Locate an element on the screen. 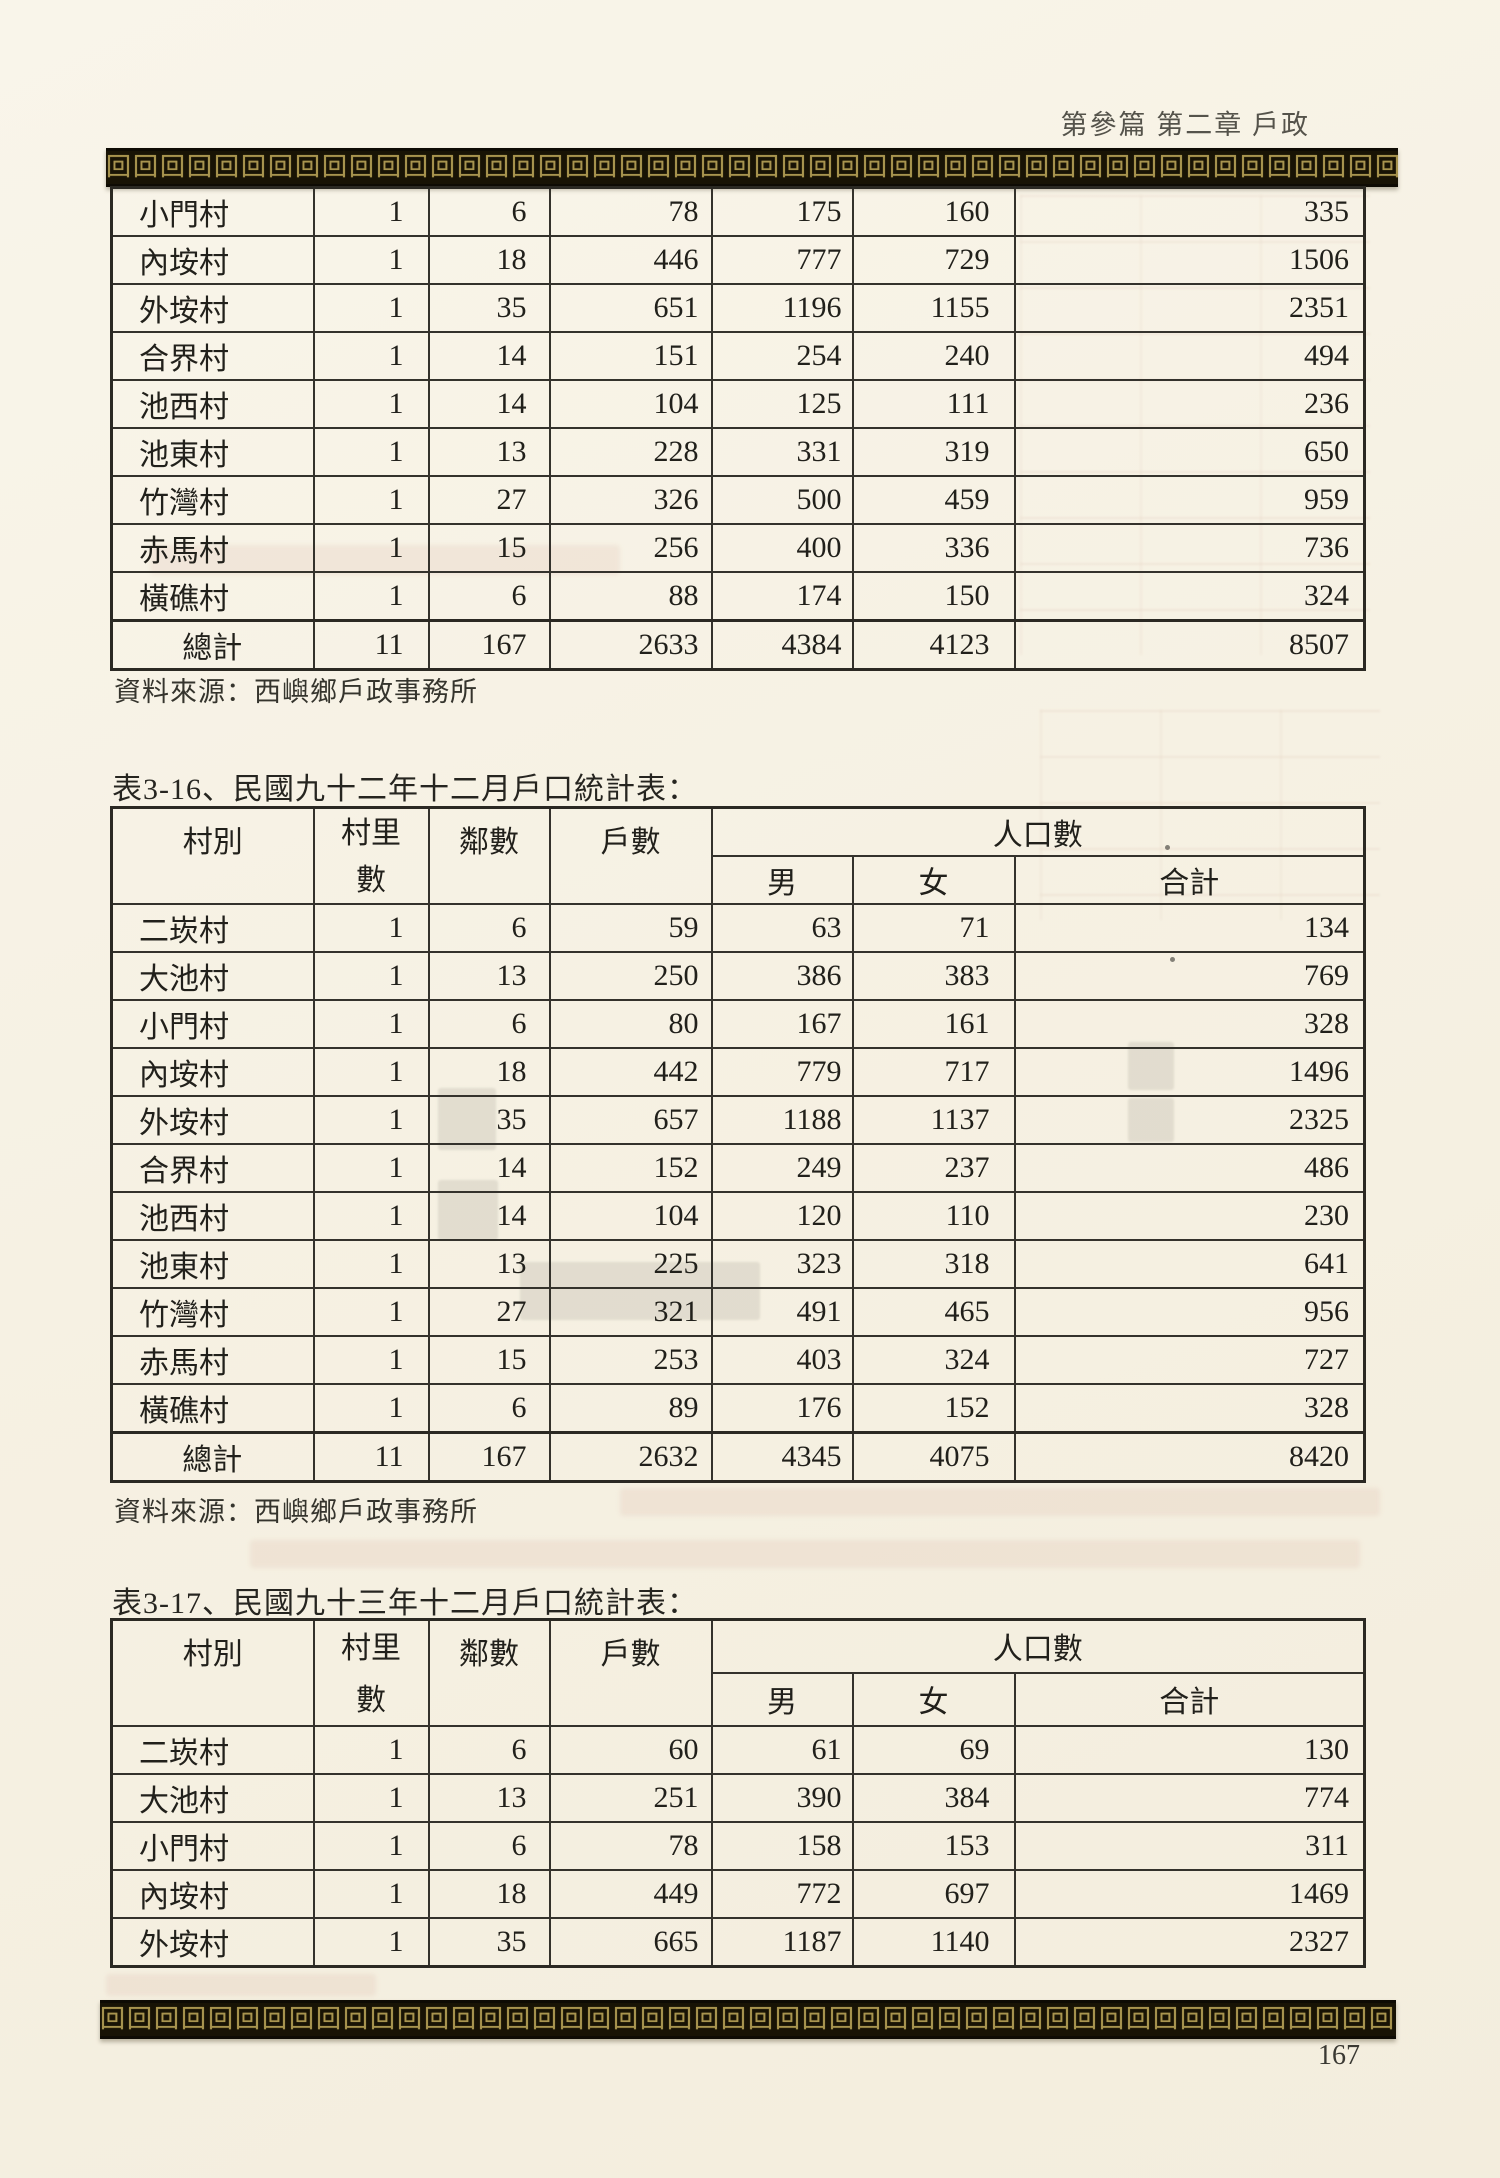 The height and width of the screenshot is (2178, 1500). value-cell: 2633 is located at coordinates (630, 645).